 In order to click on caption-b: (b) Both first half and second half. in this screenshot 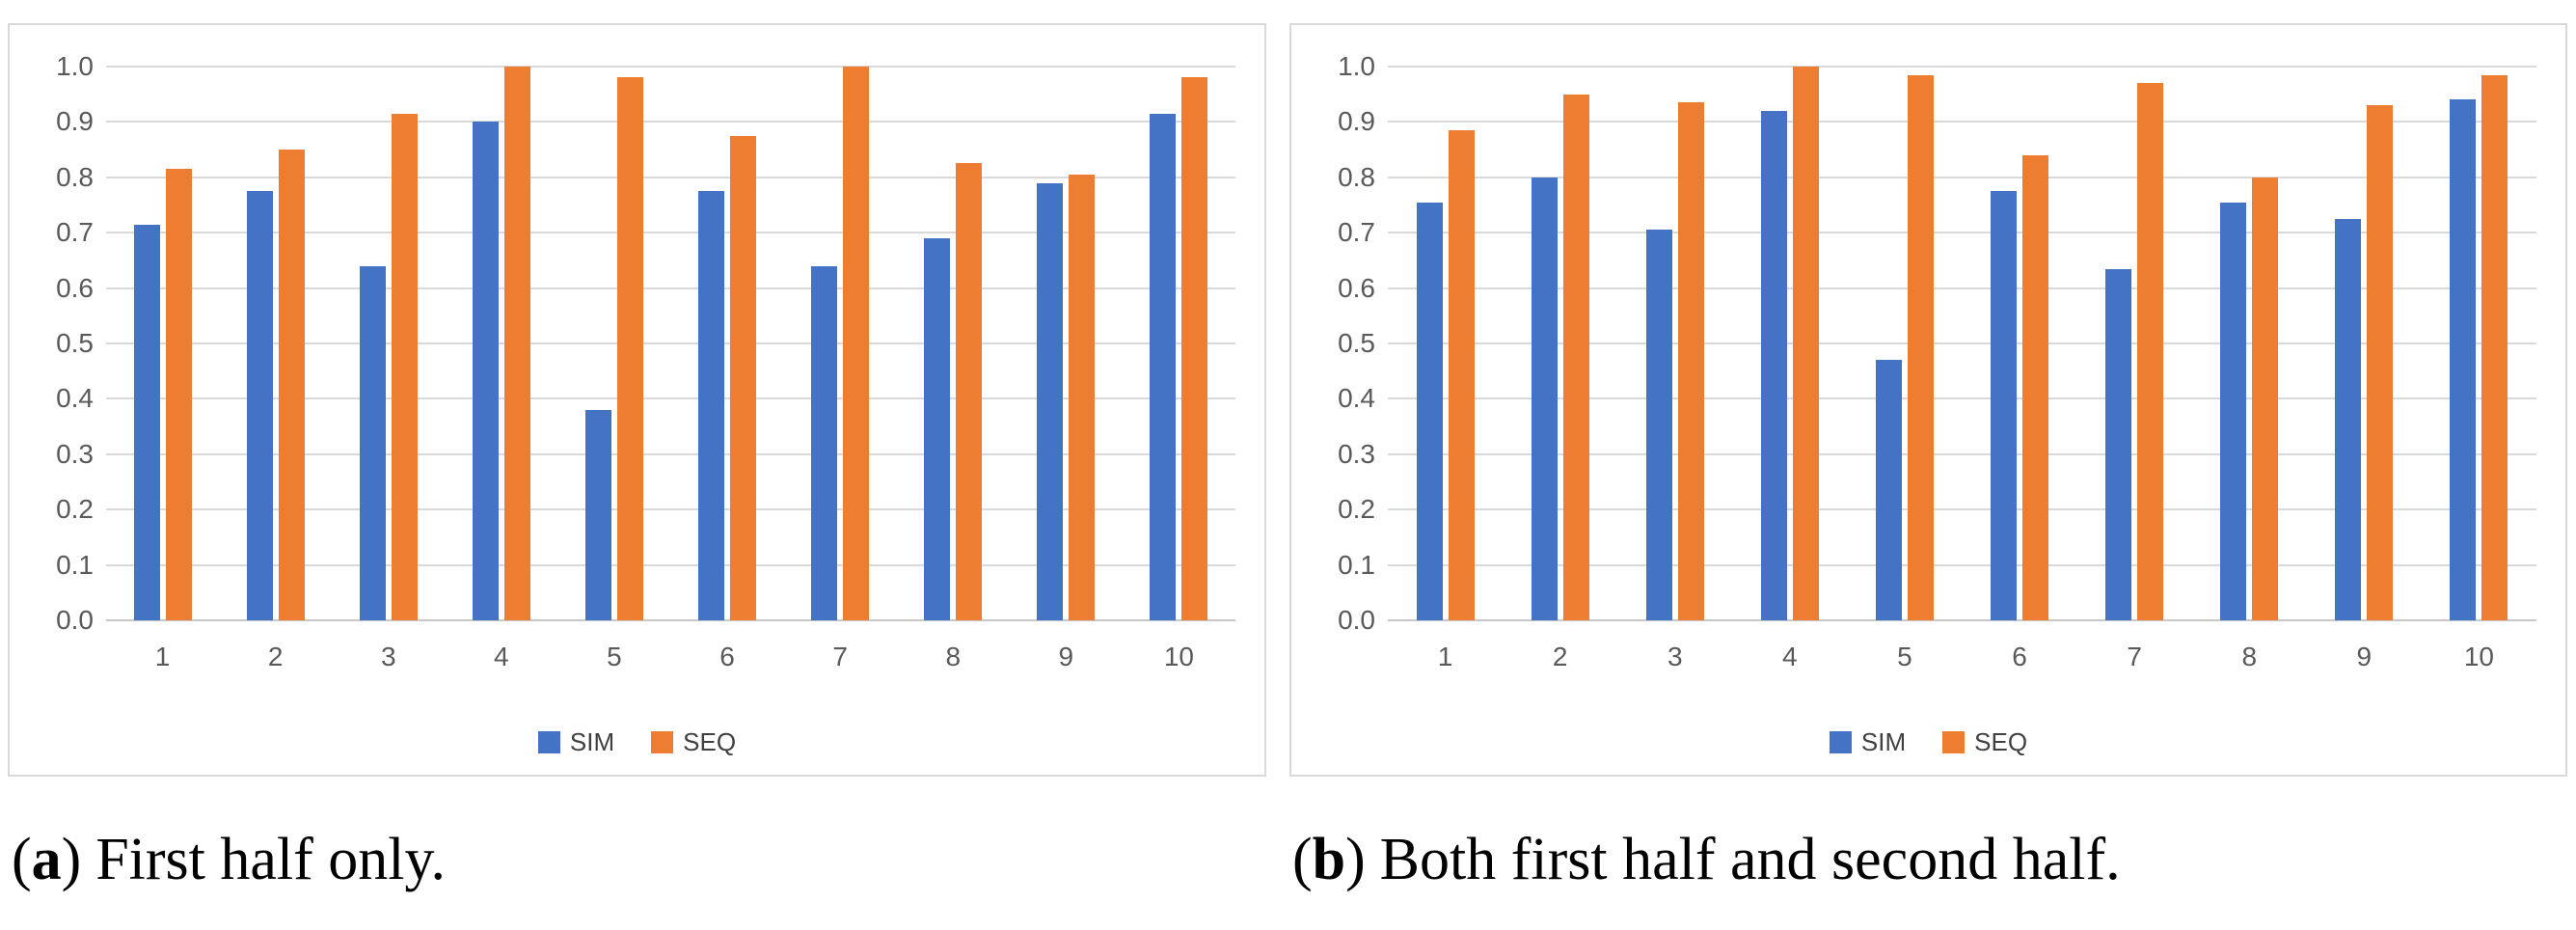, I will do `click(1706, 860)`.